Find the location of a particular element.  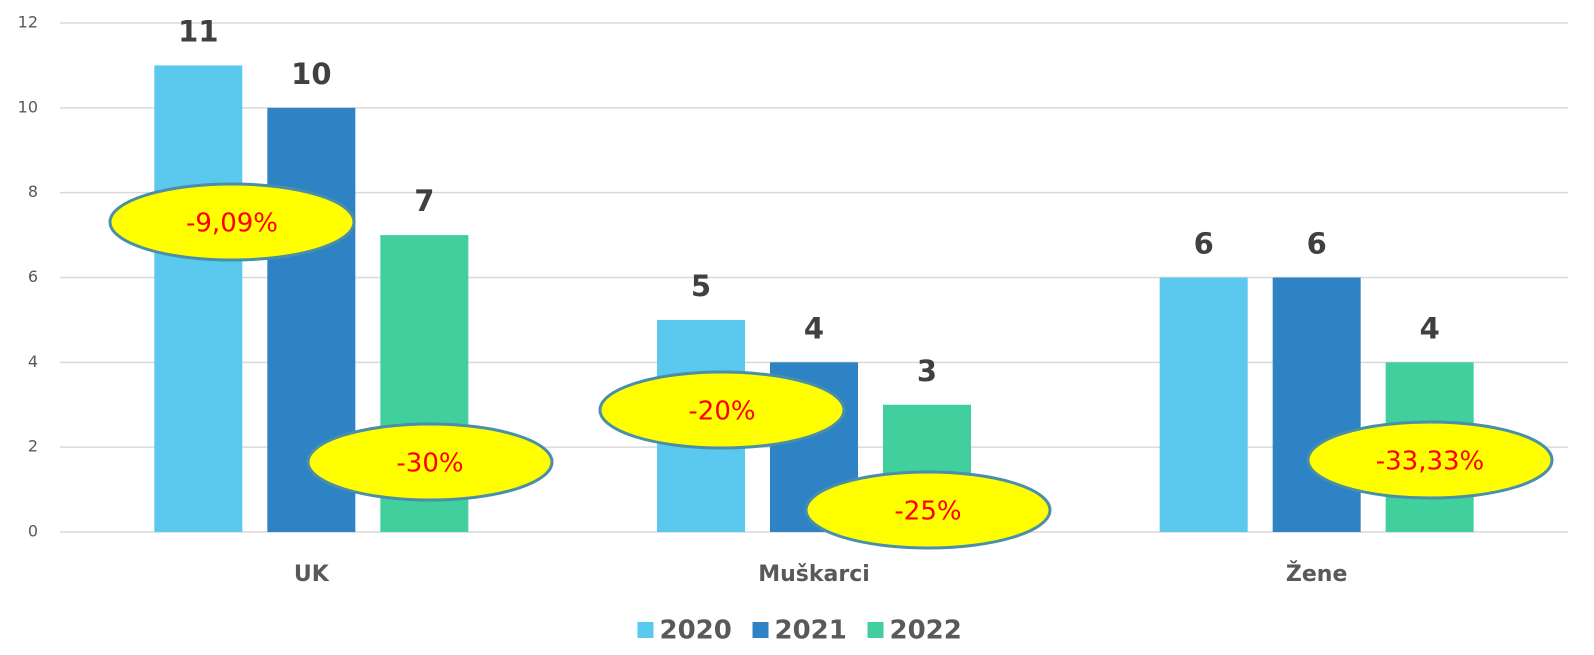

x-tick-label: UK is located at coordinates (312, 574).